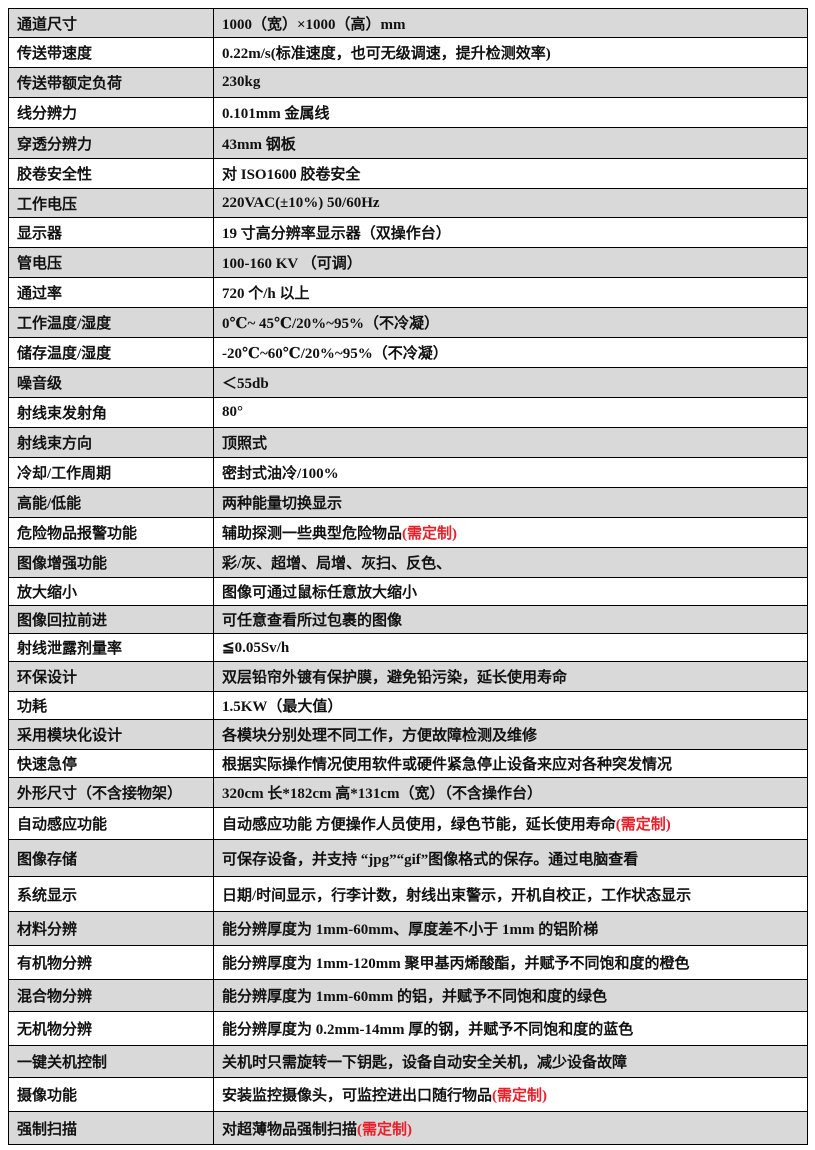  I want to click on table-row: 图像增强功能 彩/灰、超增、局增、灰扫、反色、, so click(408, 562).